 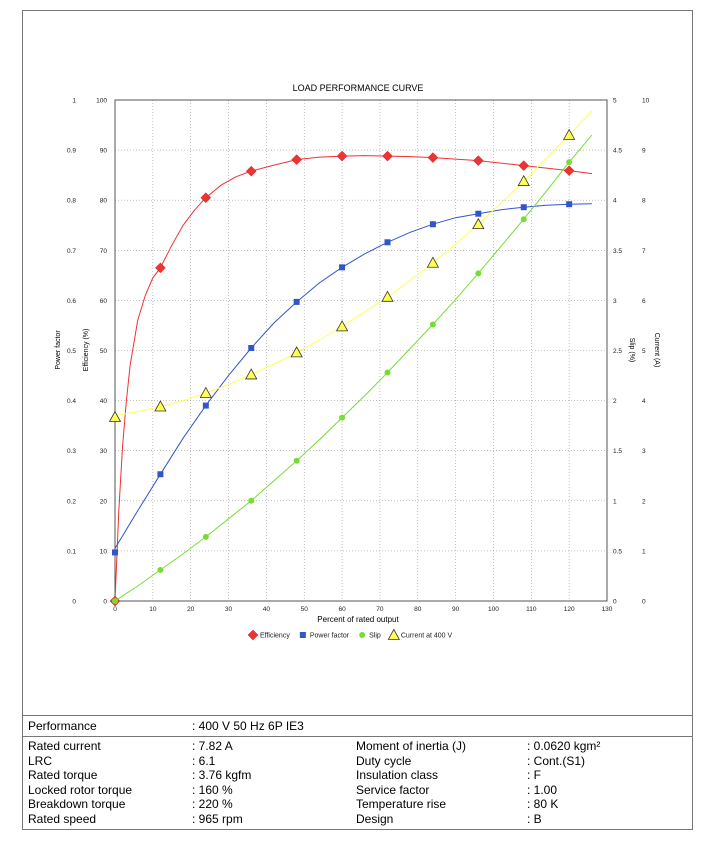 What do you see at coordinates (631, 350) in the screenshot?
I see `y-axis-label-slip: Slip (%)` at bounding box center [631, 350].